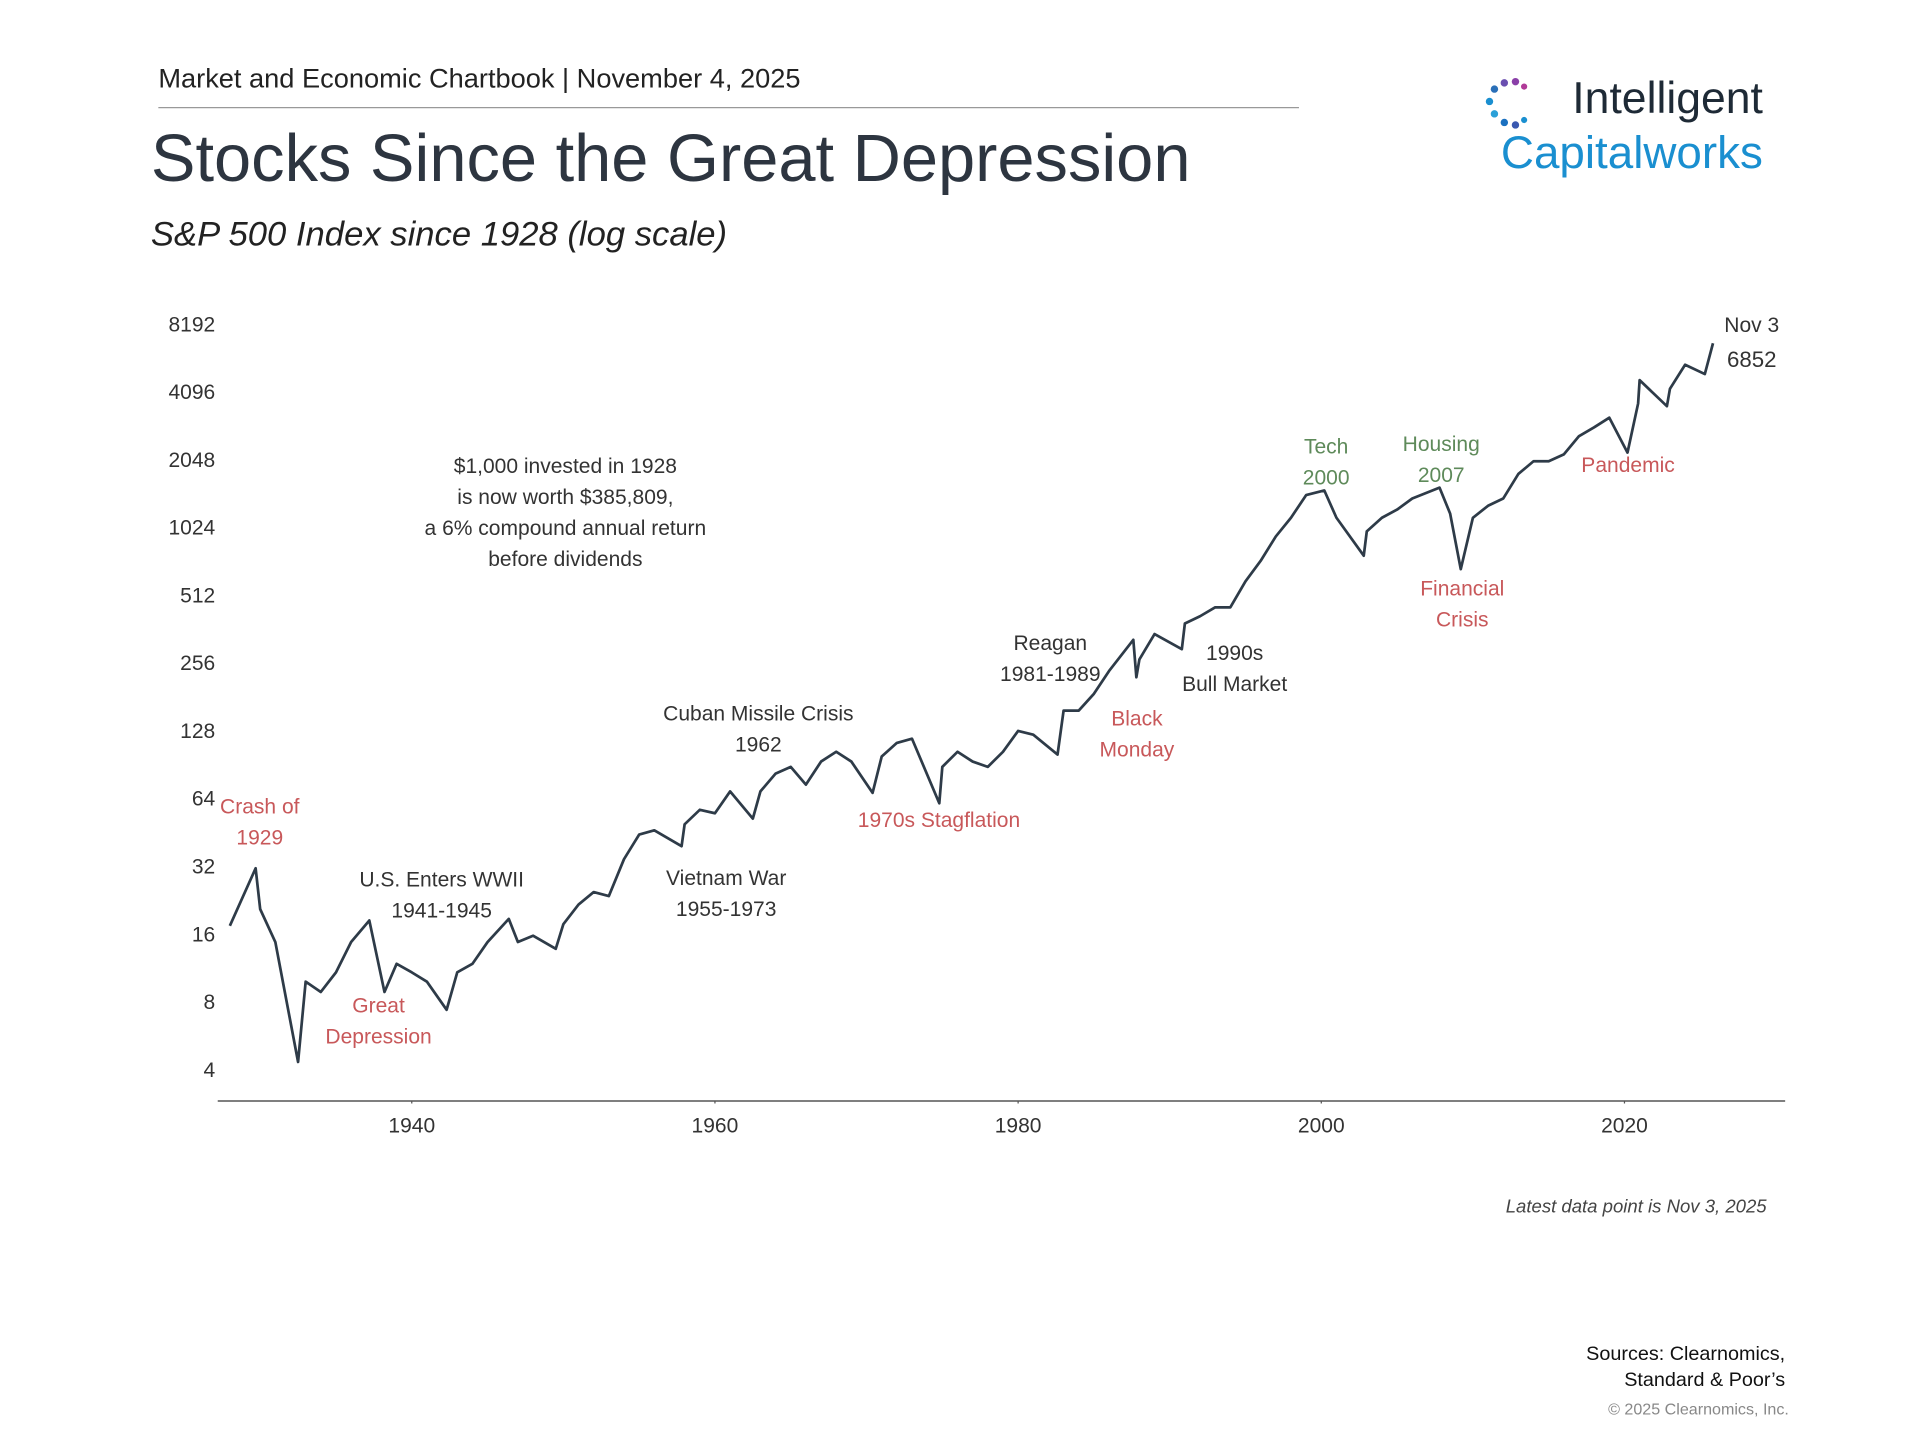 This screenshot has height=1440, width=1920. I want to click on y-tick-label: 8192, so click(191, 324).